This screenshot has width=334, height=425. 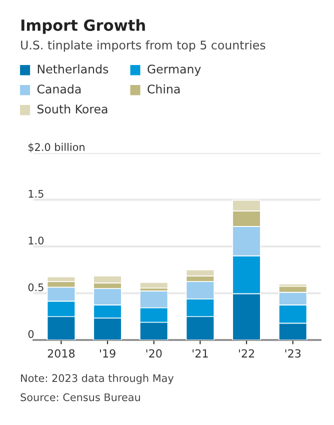 I want to click on chart-title: Import Growth, so click(x=83, y=26).